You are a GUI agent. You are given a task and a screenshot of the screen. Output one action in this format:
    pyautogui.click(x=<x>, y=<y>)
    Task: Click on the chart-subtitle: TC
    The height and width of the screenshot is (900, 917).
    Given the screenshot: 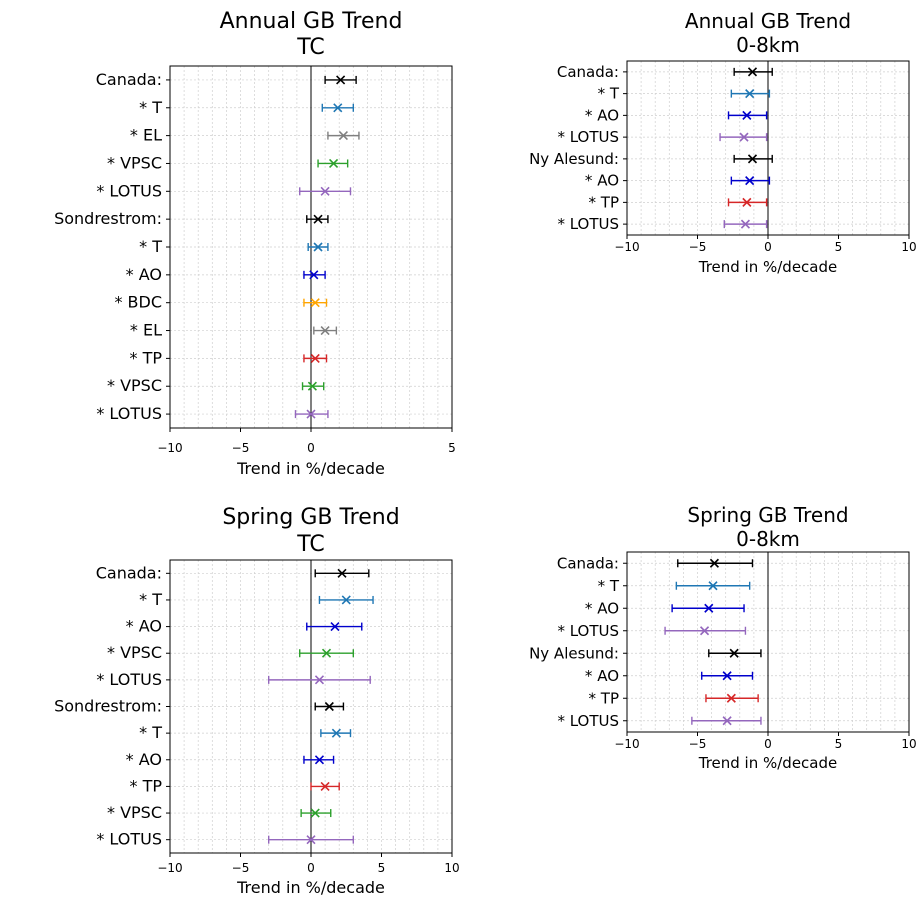 What is the action you would take?
    pyautogui.click(x=310, y=47)
    